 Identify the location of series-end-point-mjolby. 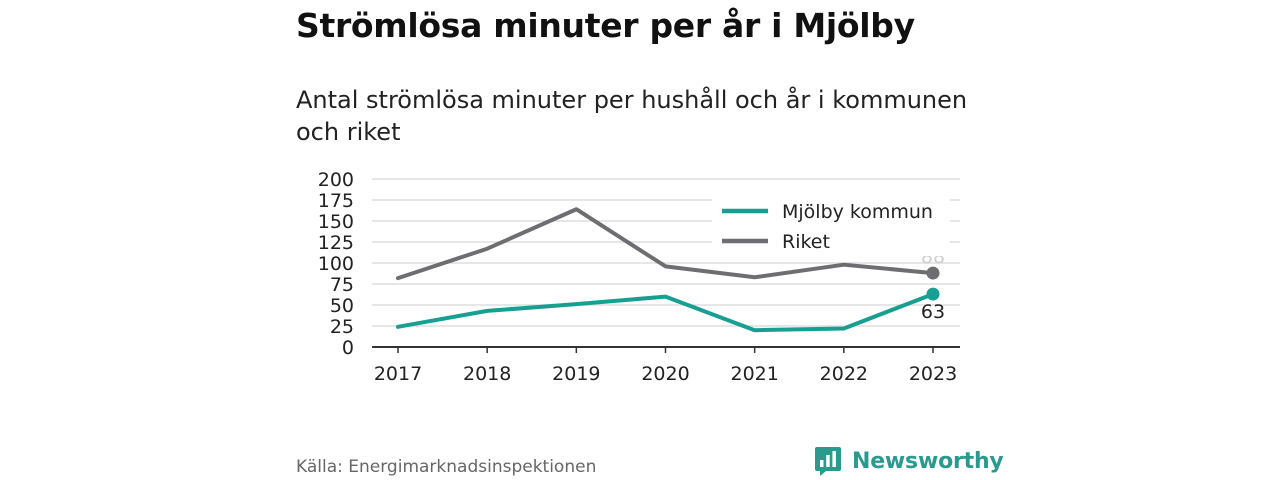
(933, 294).